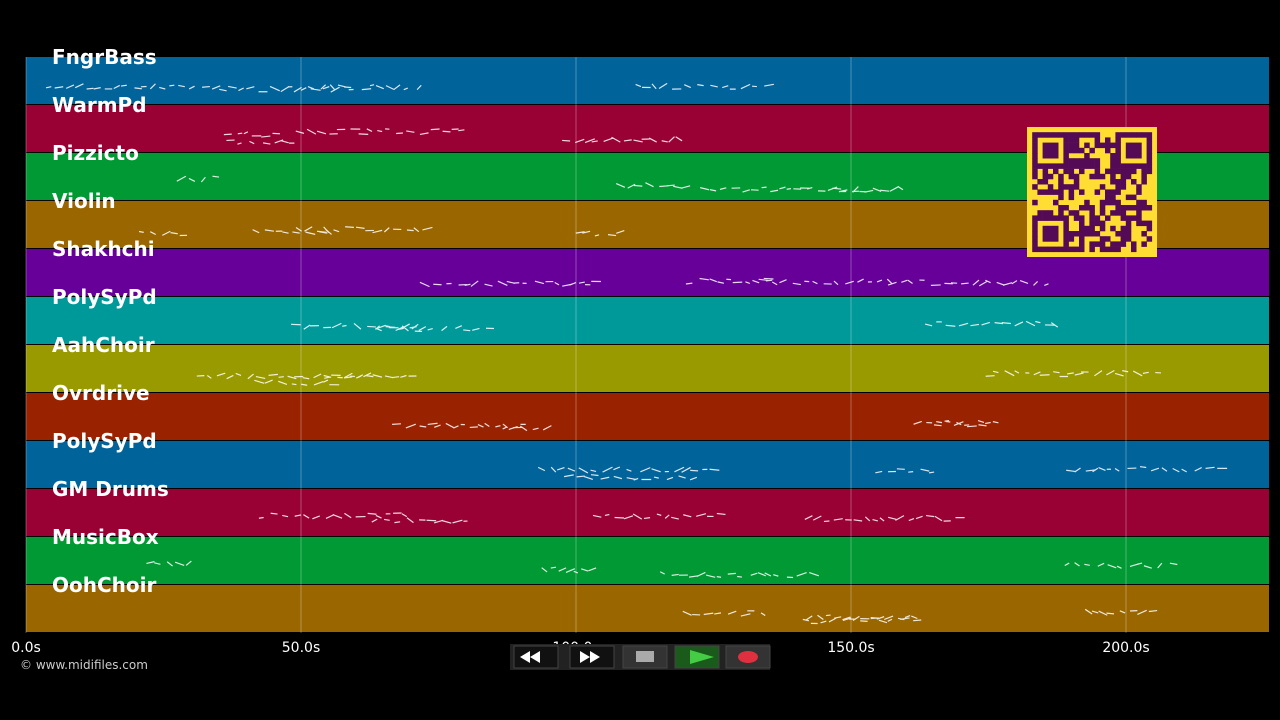 The image size is (1280, 720). Describe the element at coordinates (110, 489) in the screenshot. I see `track-name: GM Drums` at that location.